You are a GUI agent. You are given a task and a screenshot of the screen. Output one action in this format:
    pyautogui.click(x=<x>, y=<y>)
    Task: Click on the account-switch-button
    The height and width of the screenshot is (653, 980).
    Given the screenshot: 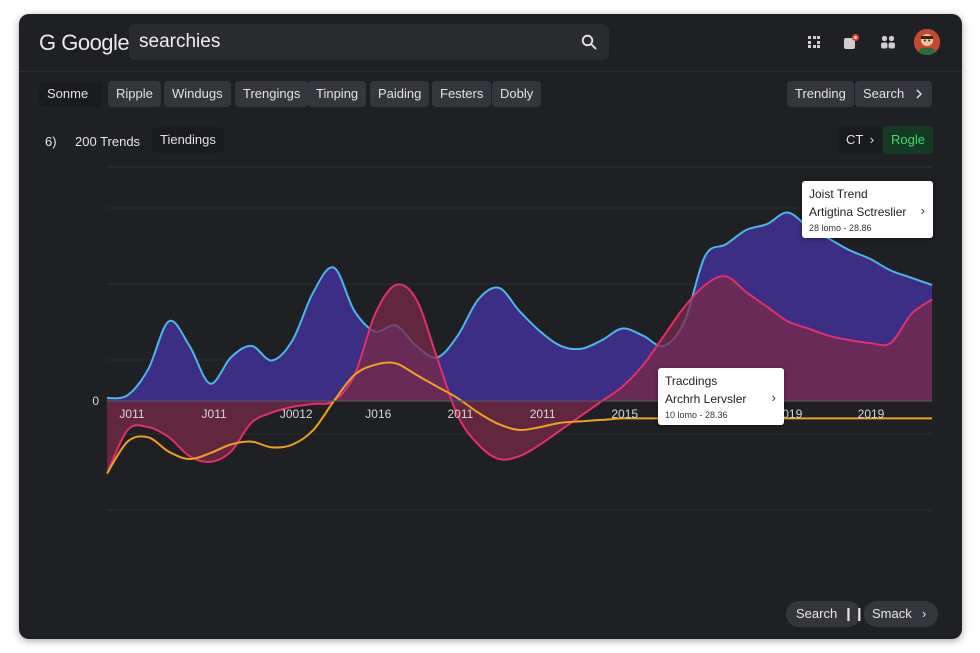 What is the action you would take?
    pyautogui.click(x=888, y=42)
    